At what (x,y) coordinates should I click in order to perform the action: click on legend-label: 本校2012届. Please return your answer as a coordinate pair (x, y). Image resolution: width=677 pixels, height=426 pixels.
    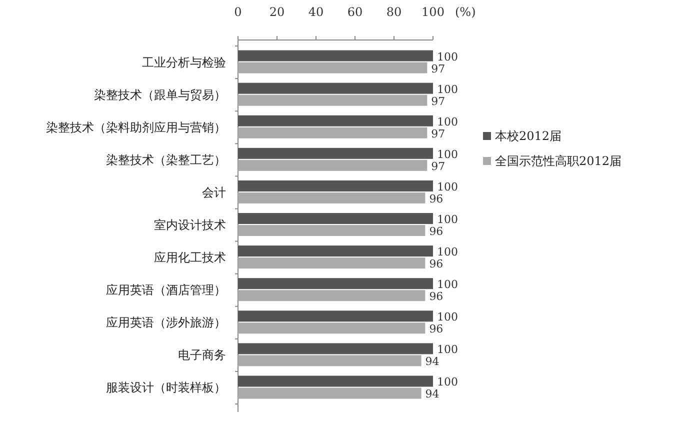
    Looking at the image, I should click on (528, 136).